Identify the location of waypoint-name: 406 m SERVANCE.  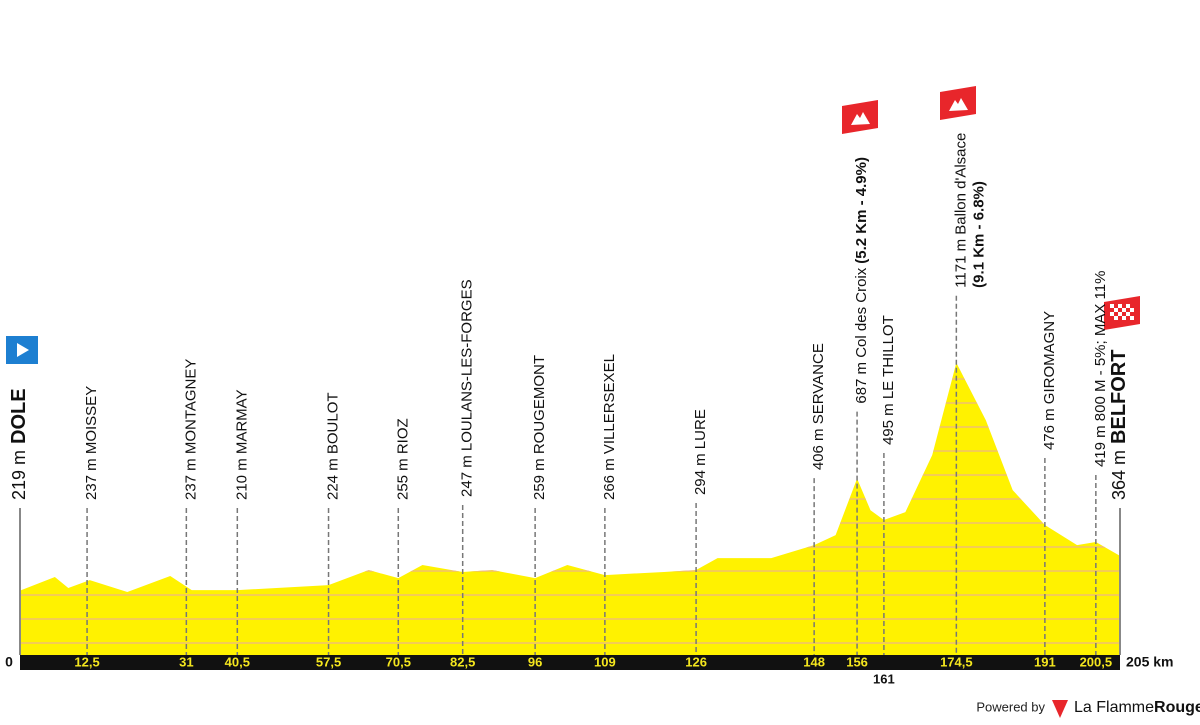
(818, 406).